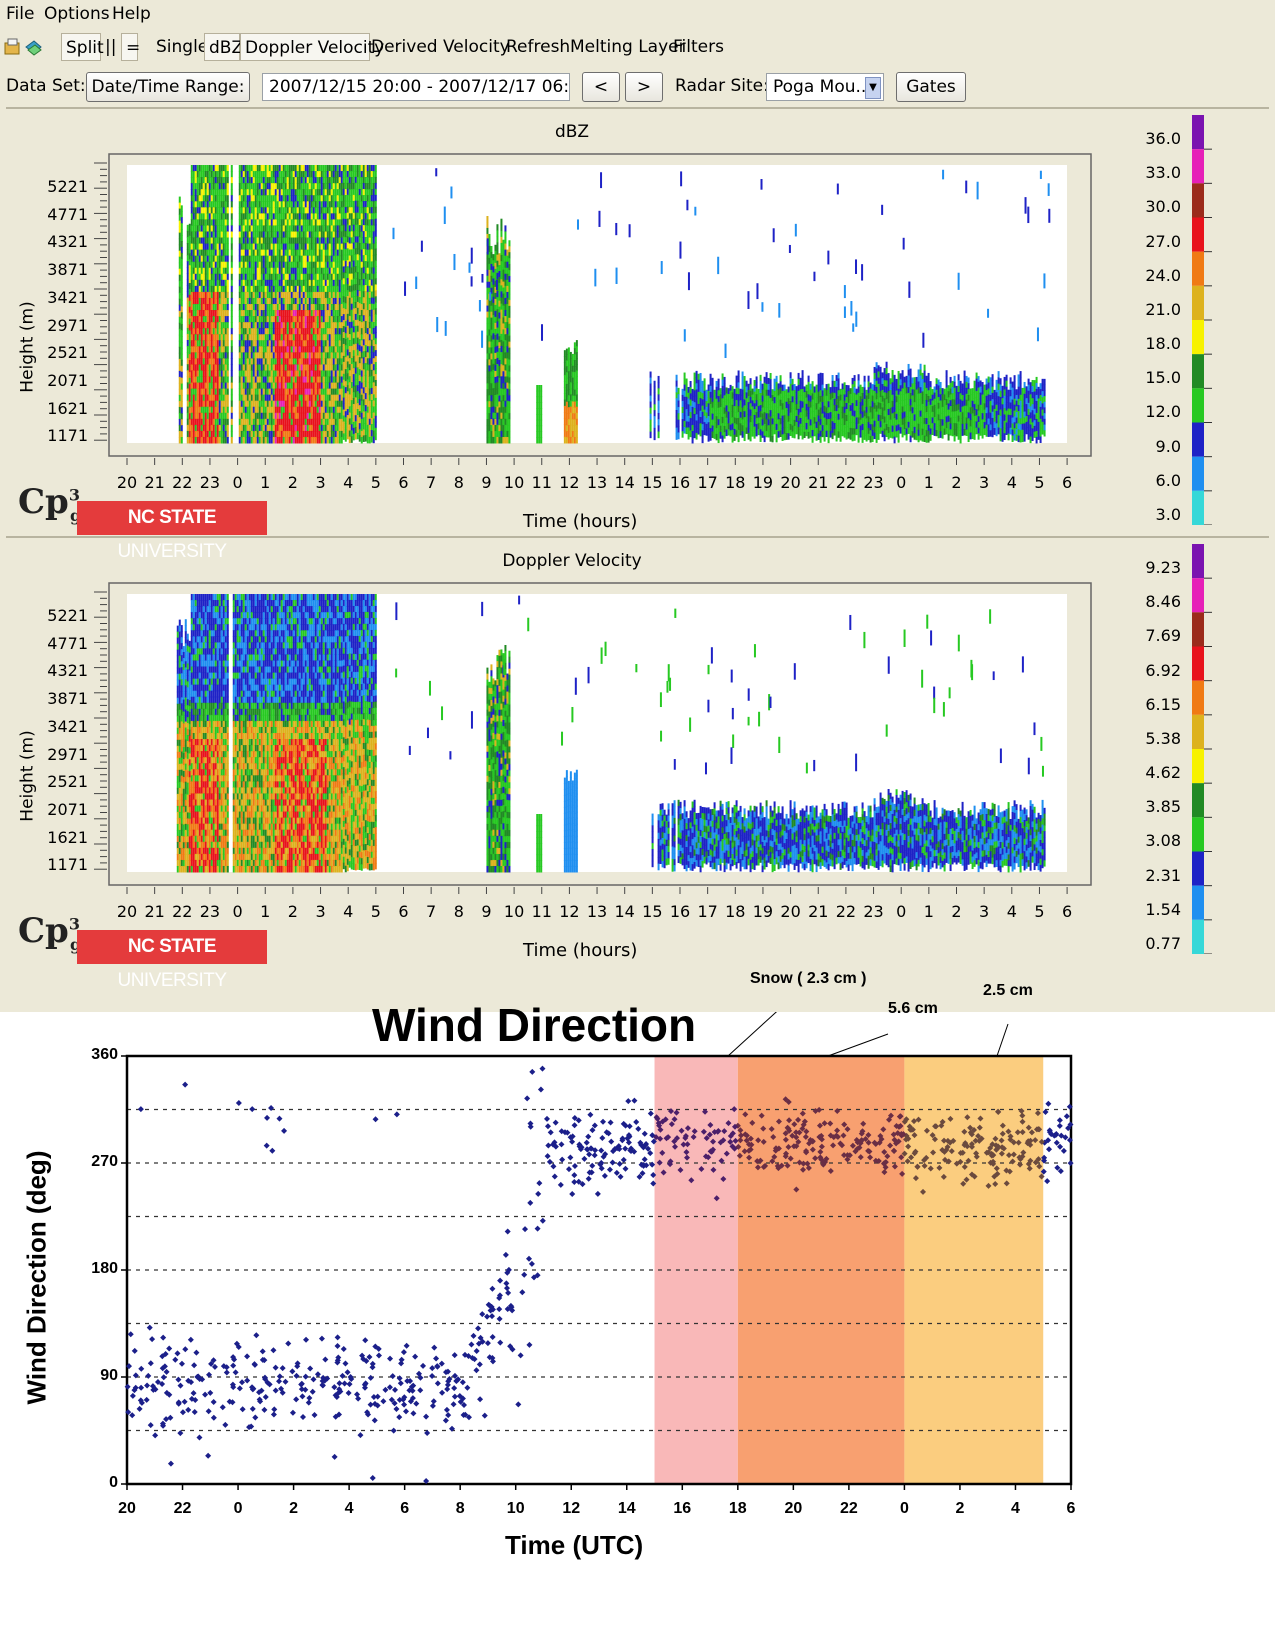  What do you see at coordinates (182, 47) in the screenshot?
I see `single-button: Single` at bounding box center [182, 47].